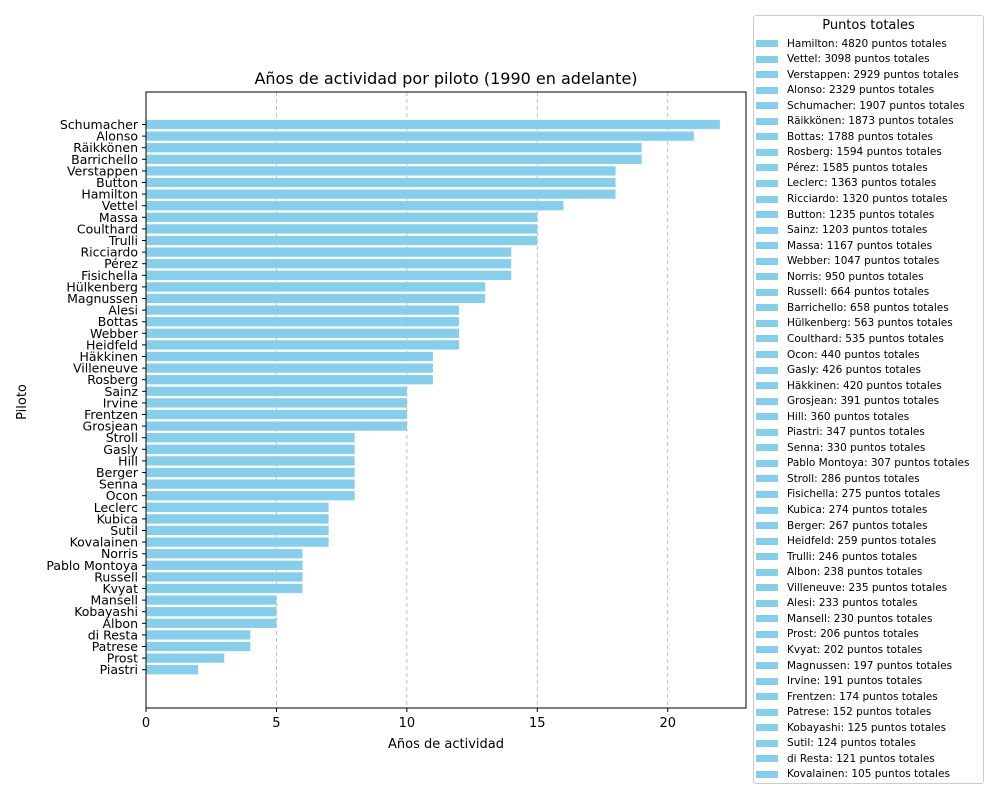 This screenshot has width=1000, height=800. I want to click on legend-label: Button: 1235 puntos totales, so click(861, 214).